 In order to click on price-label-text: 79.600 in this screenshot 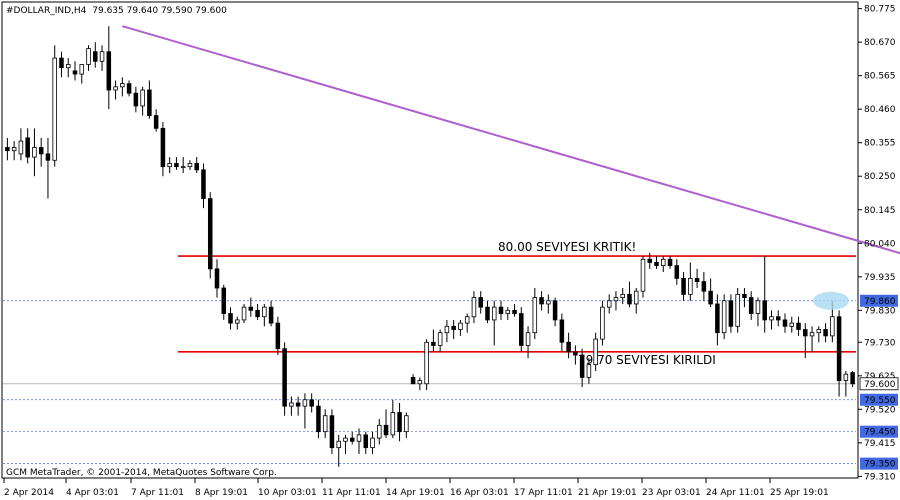, I will do `click(880, 385)`.